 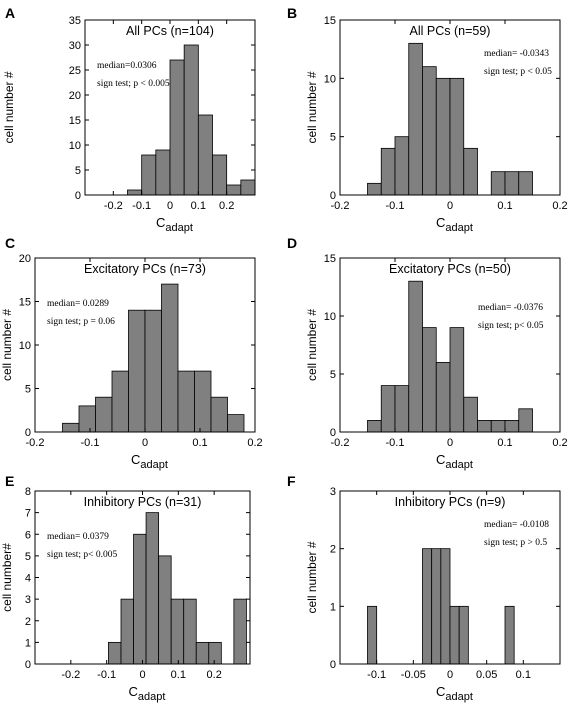 I want to click on x-tick-label: -0.05, so click(x=413, y=675).